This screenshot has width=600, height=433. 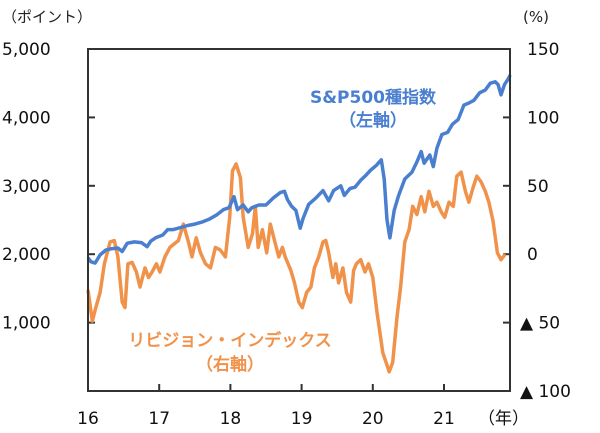 I want to click on right-tick-label: ▲ 50, so click(x=540, y=324).